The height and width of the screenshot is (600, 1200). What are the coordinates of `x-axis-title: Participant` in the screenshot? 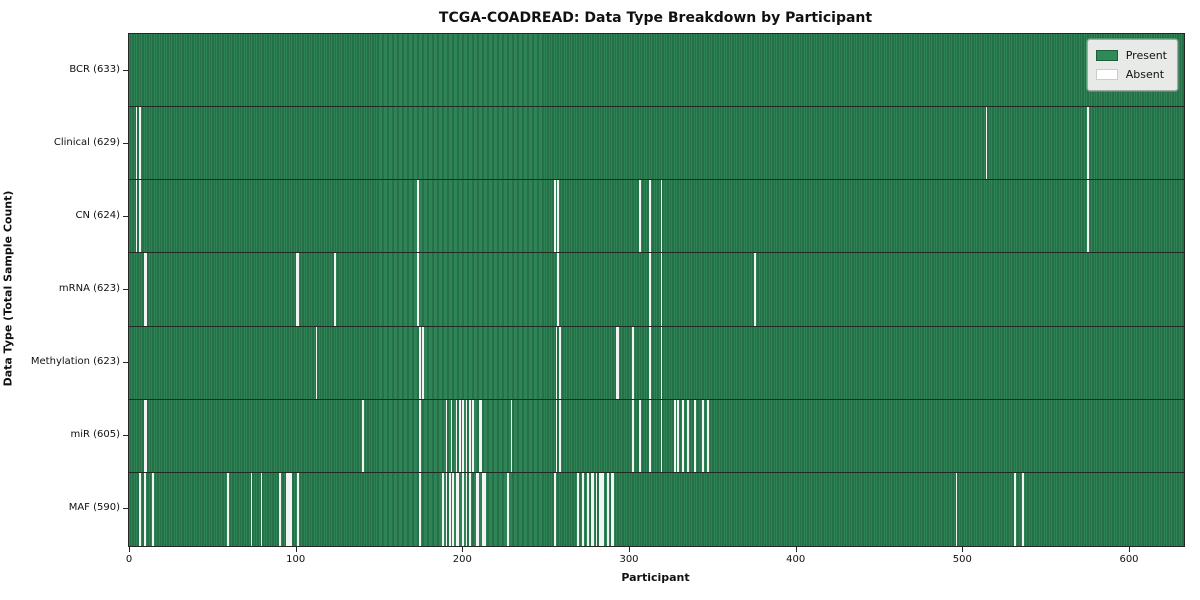 It's located at (655, 577).